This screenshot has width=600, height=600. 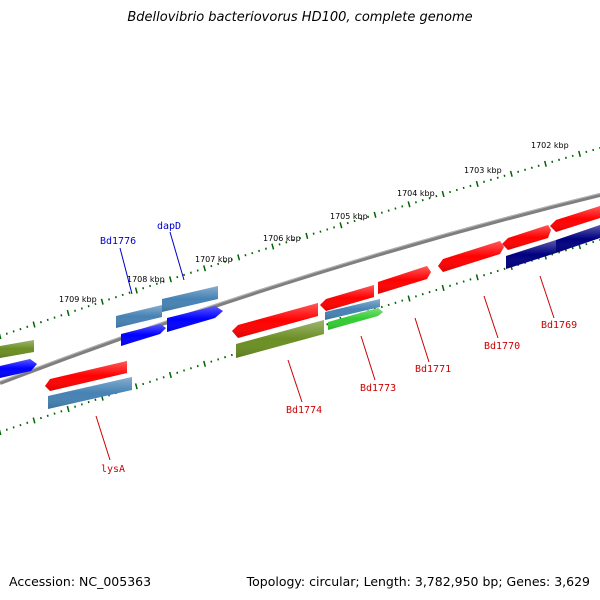 What do you see at coordinates (575, 219) in the screenshot?
I see `gene-red-bd1769-b` at bounding box center [575, 219].